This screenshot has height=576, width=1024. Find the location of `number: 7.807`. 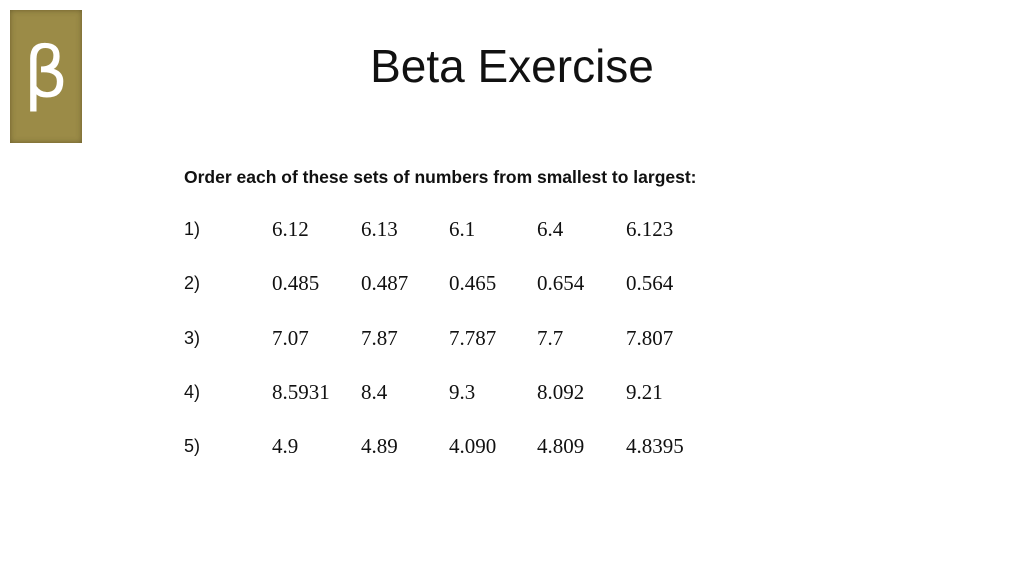

number: 7.807 is located at coordinates (650, 337).